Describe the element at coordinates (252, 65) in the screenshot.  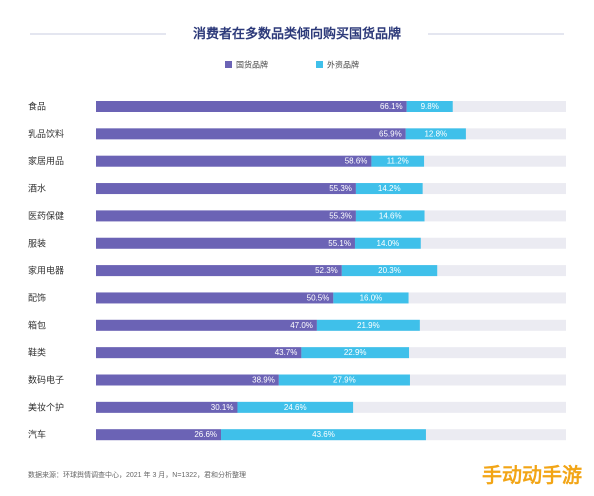
I see `legend-label-domestic: 国货品牌` at that location.